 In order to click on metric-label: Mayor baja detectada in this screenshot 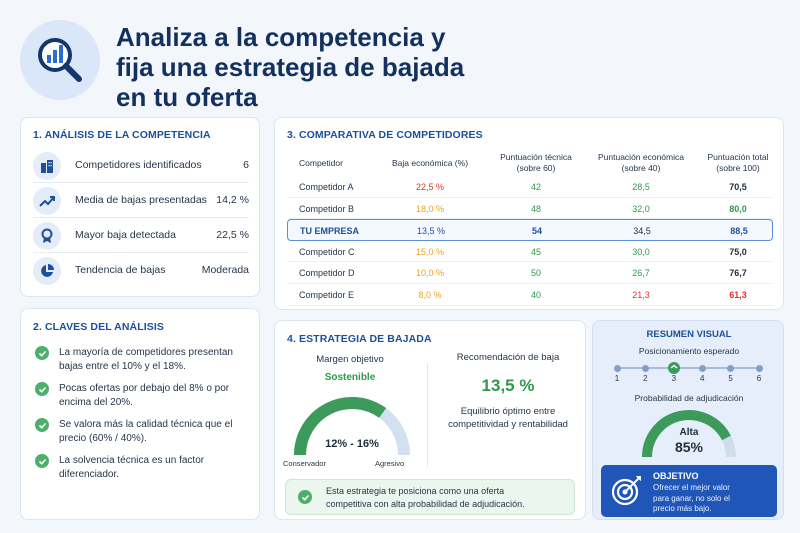, I will do `click(125, 235)`.